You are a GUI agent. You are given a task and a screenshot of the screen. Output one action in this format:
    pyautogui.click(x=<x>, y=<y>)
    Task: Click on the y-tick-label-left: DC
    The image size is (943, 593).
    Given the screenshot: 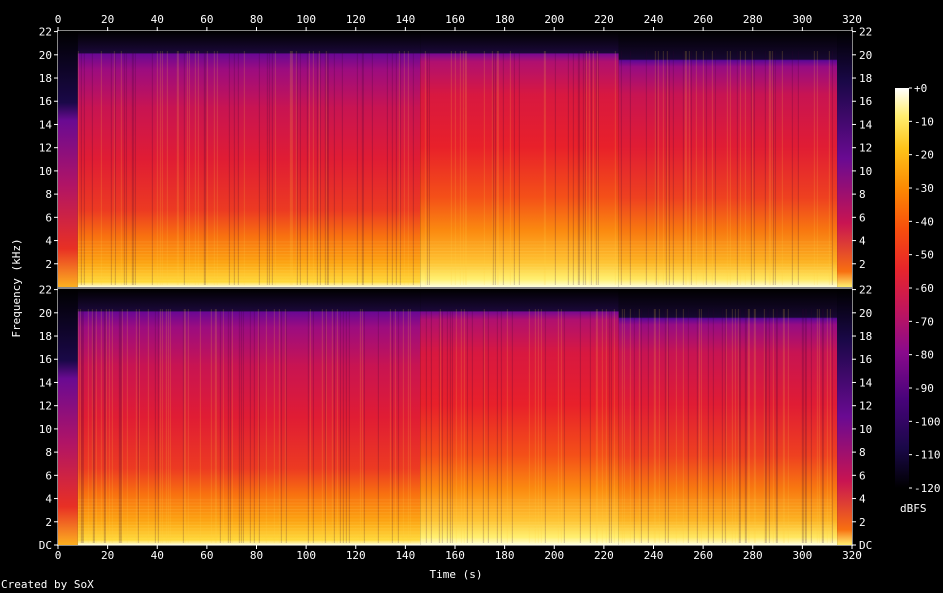 What is the action you would take?
    pyautogui.click(x=45, y=545)
    